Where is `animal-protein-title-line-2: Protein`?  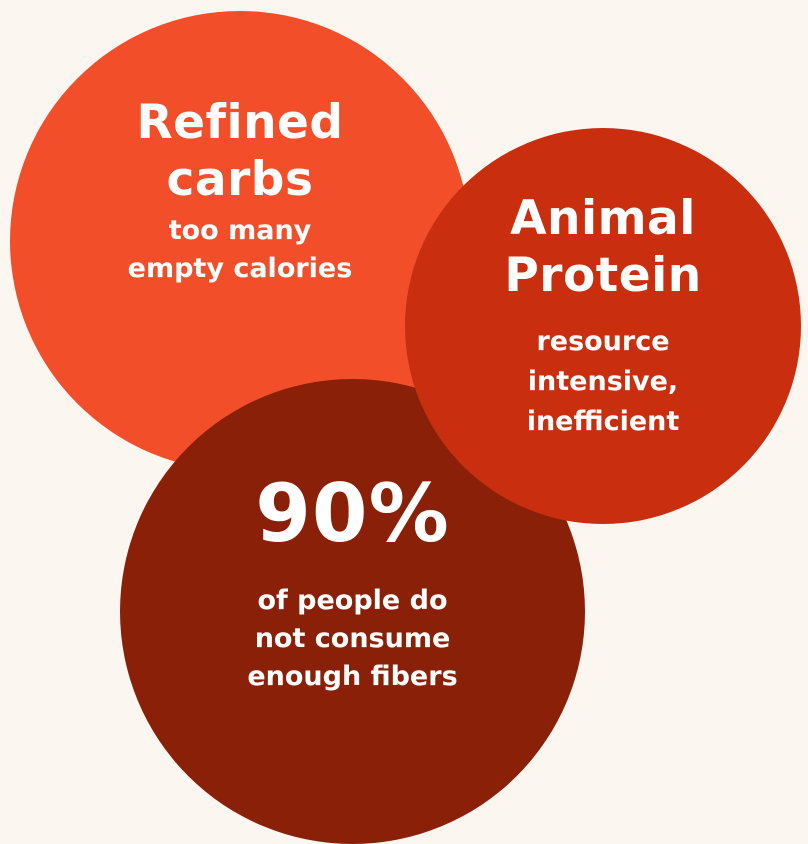 animal-protein-title-line-2: Protein is located at coordinates (603, 275).